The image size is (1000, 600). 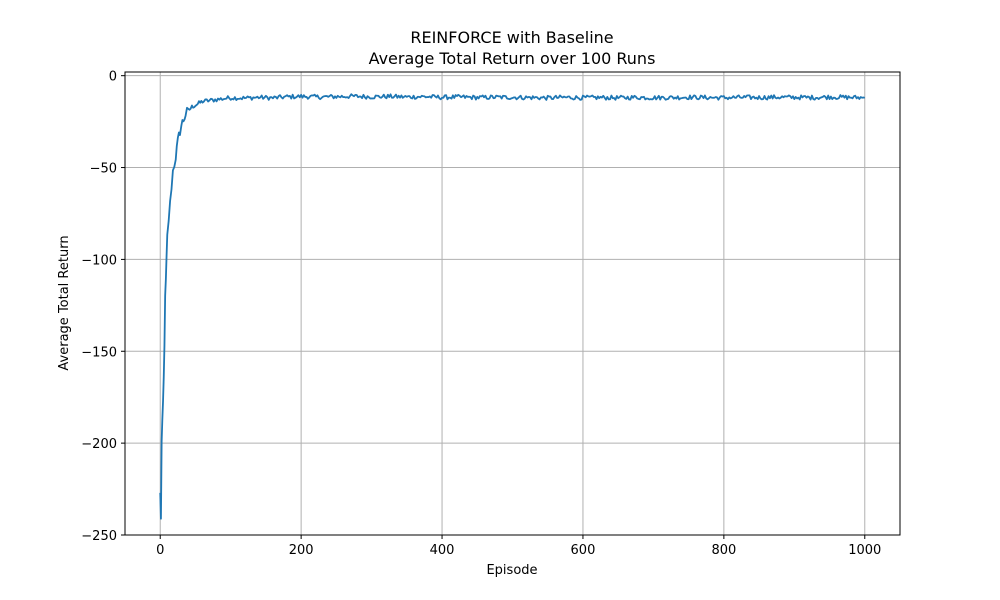 What do you see at coordinates (723, 550) in the screenshot?
I see `x-tick-label: 800` at bounding box center [723, 550].